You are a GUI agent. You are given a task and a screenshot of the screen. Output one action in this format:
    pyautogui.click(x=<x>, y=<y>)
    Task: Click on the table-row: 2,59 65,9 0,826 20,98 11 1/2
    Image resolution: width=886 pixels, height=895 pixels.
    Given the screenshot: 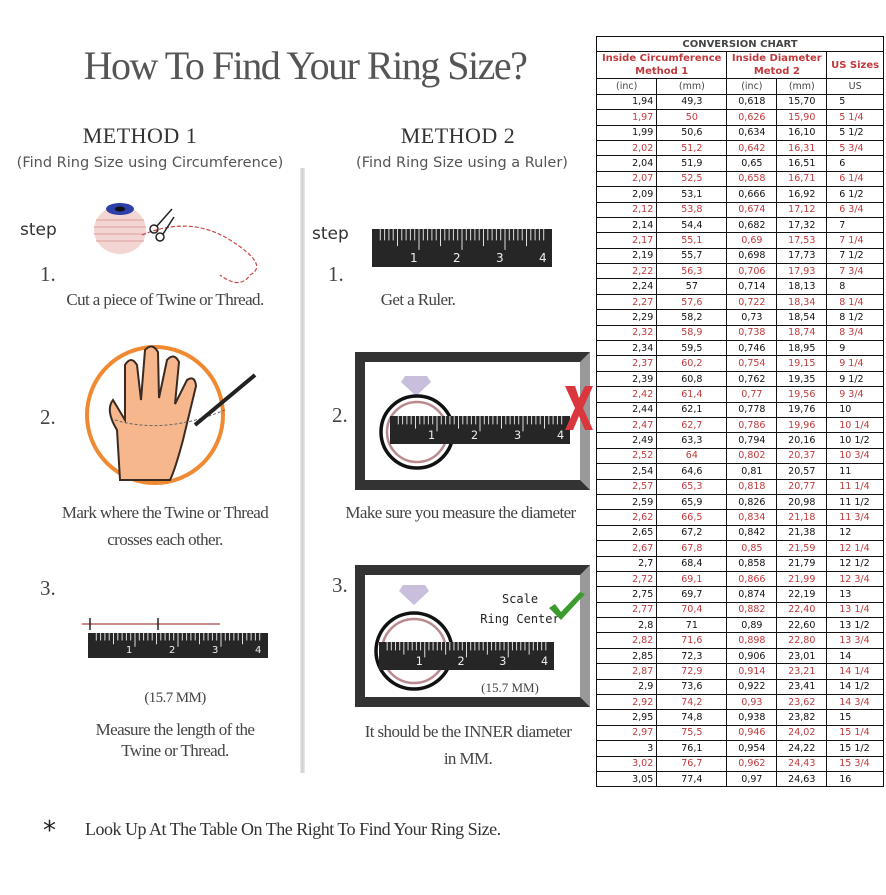 What is the action you would take?
    pyautogui.click(x=739, y=502)
    